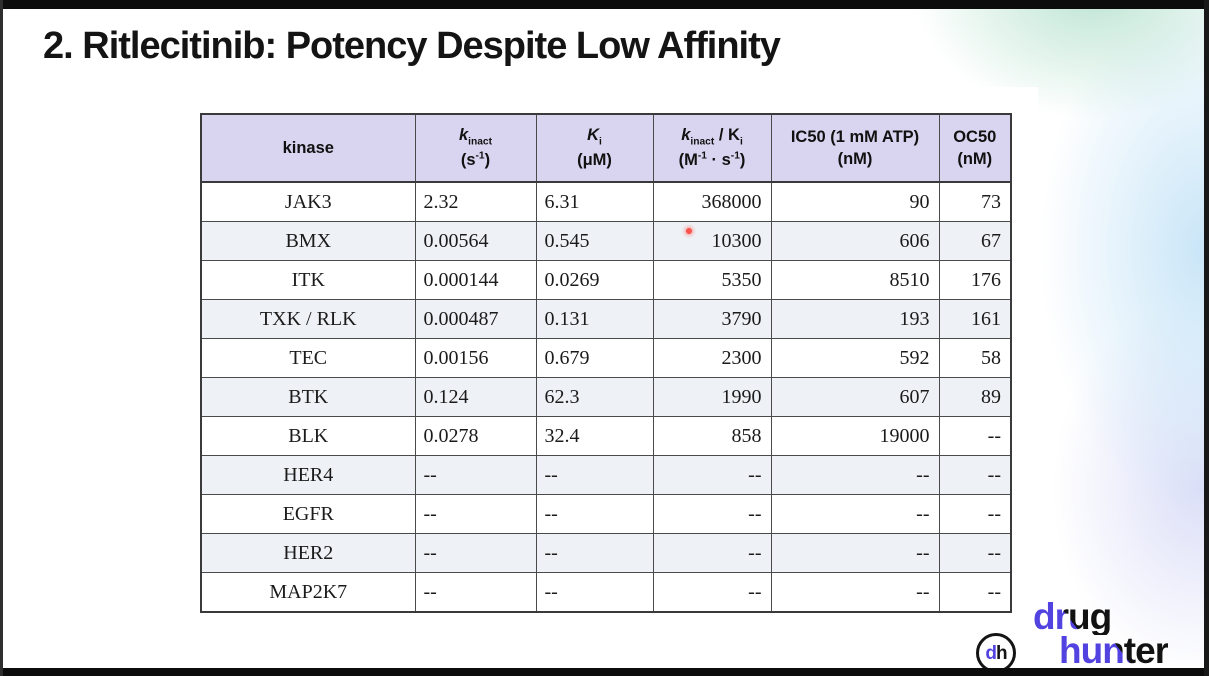 The image size is (1209, 676). Describe the element at coordinates (1206, 338) in the screenshot. I see `right-edge-strip` at that location.